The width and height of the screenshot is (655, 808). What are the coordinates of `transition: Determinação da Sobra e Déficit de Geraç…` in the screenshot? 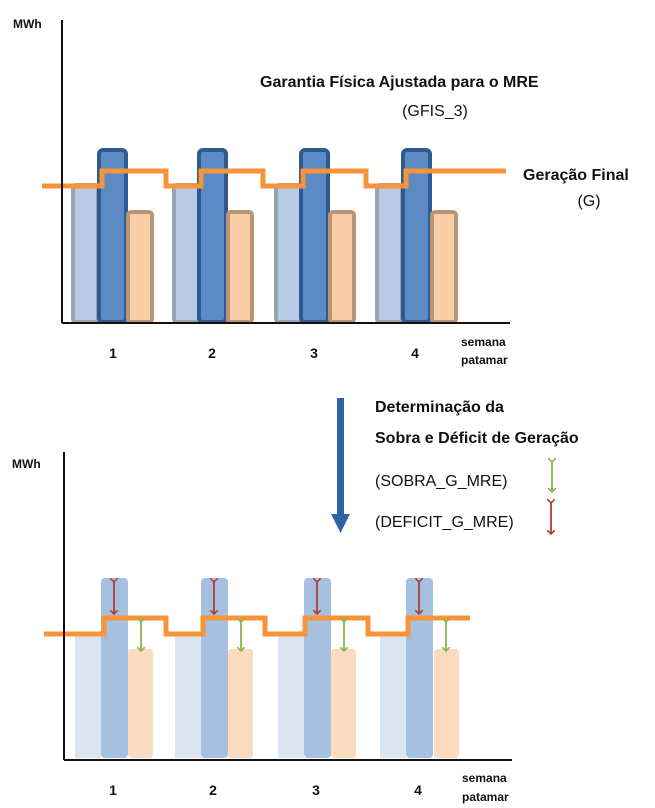 It's located at (455, 466).